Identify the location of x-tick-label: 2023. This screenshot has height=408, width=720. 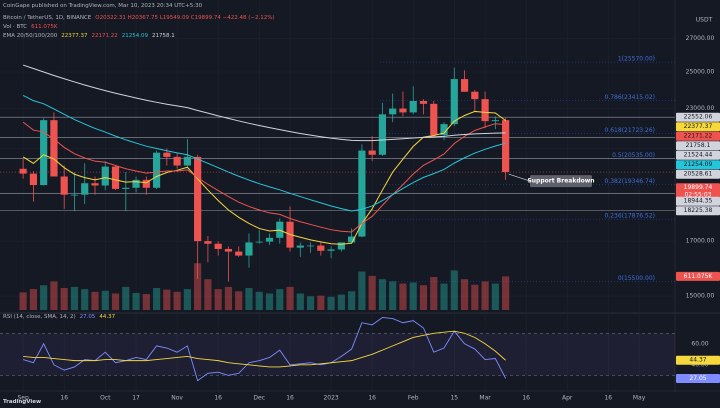
(330, 398).